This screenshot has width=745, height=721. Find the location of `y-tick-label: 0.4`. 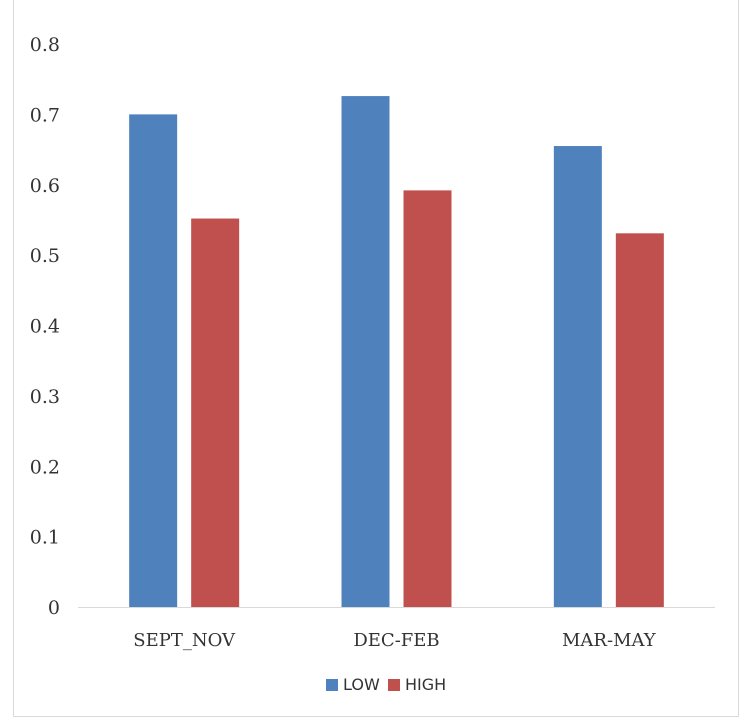

y-tick-label: 0.4 is located at coordinates (45, 327).